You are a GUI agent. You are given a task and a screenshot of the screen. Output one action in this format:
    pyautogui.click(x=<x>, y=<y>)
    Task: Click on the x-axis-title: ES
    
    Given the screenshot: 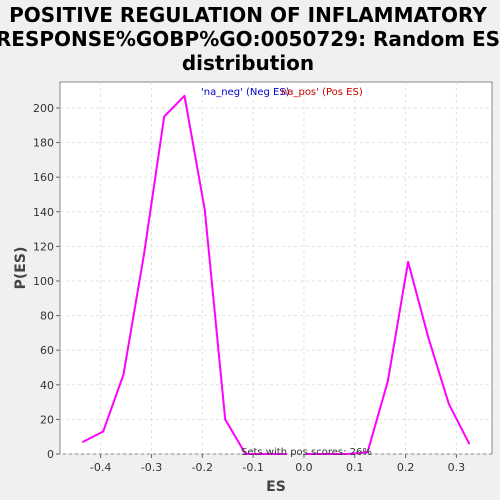 What is the action you would take?
    pyautogui.click(x=276, y=487)
    